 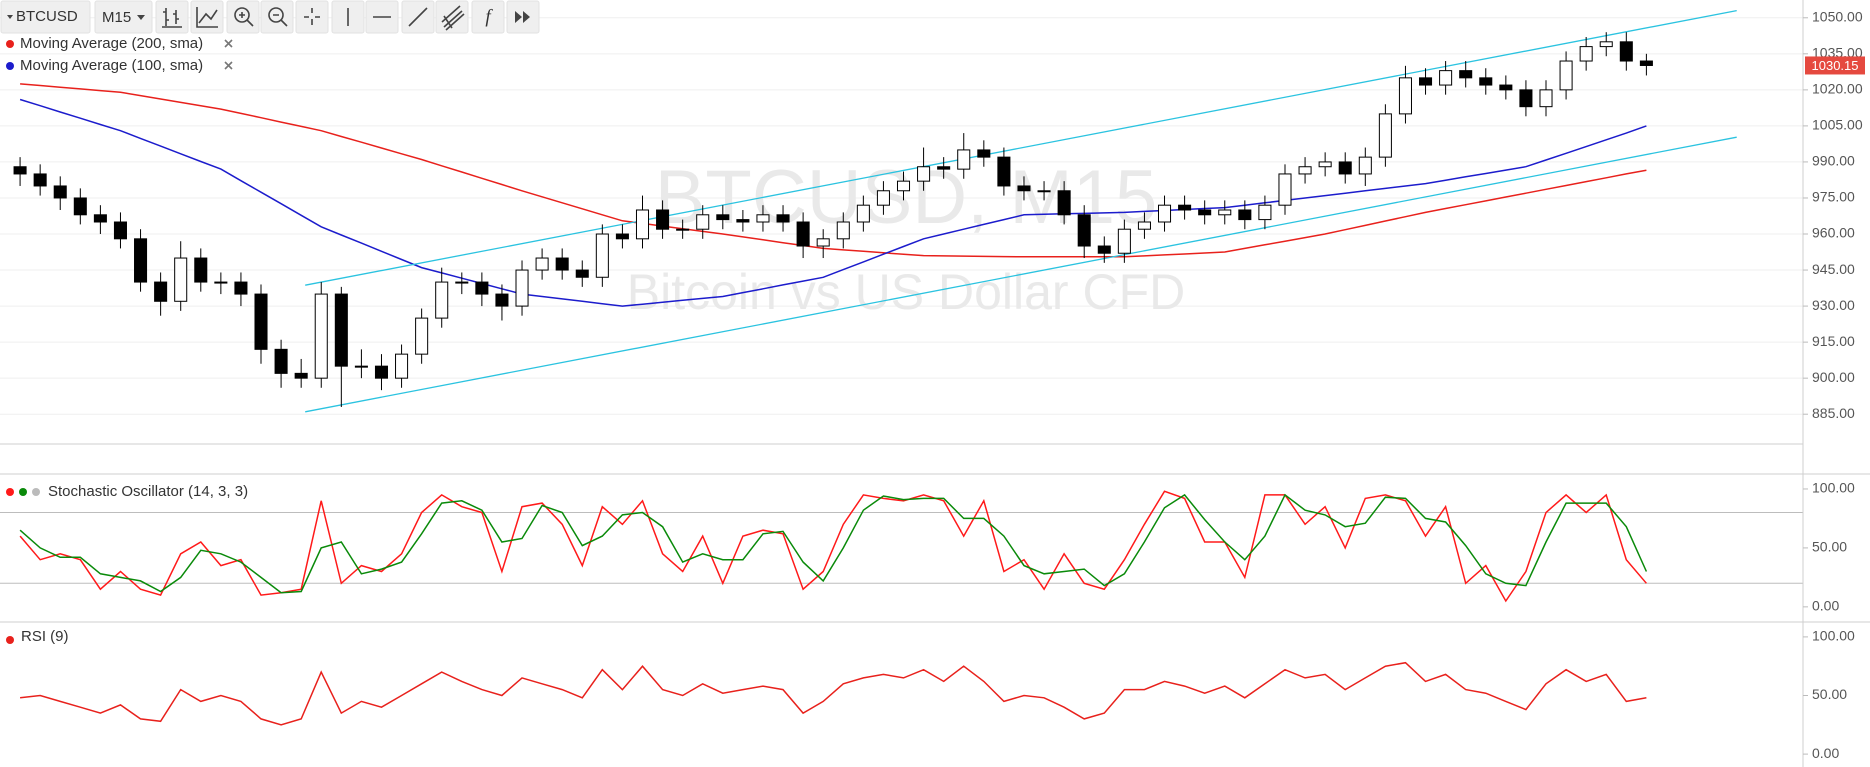 I want to click on y-tick-label: 960.00, so click(x=1833, y=233).